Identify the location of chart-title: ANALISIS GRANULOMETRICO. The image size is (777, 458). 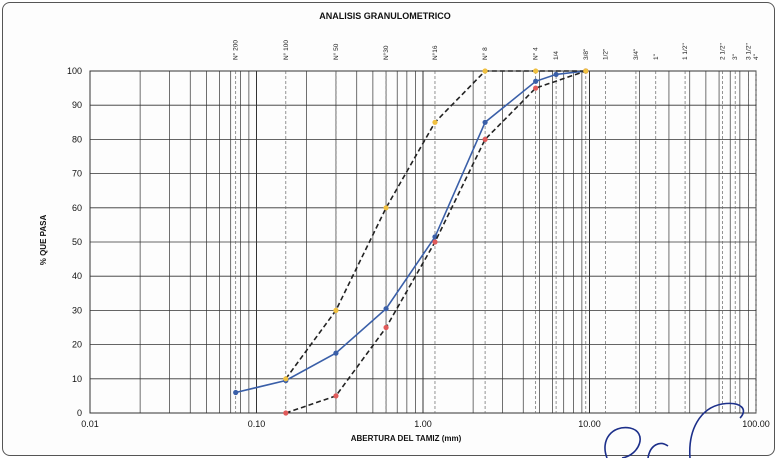
(385, 16).